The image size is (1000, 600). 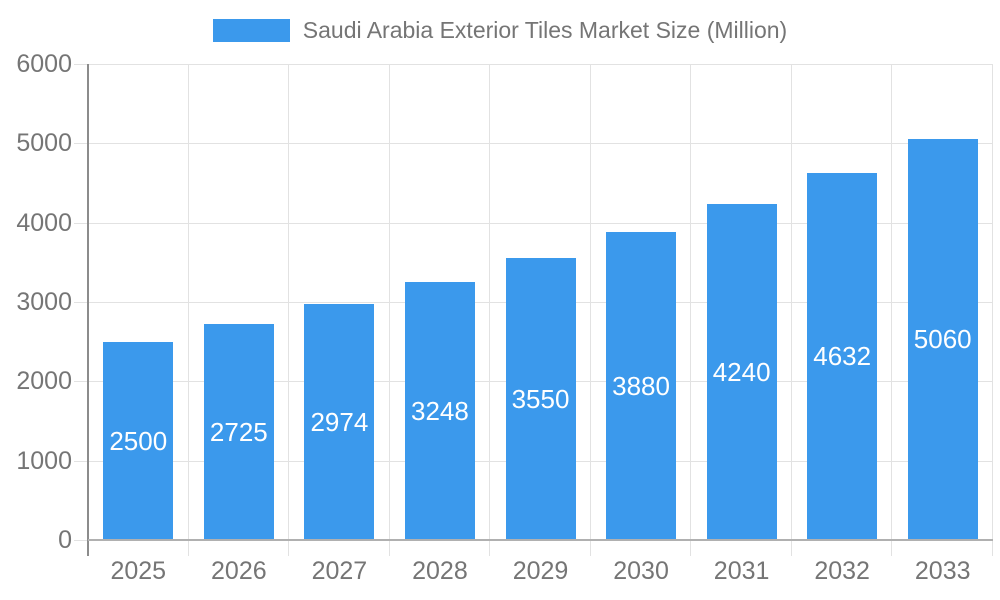 I want to click on bar: 3248, so click(x=439, y=411).